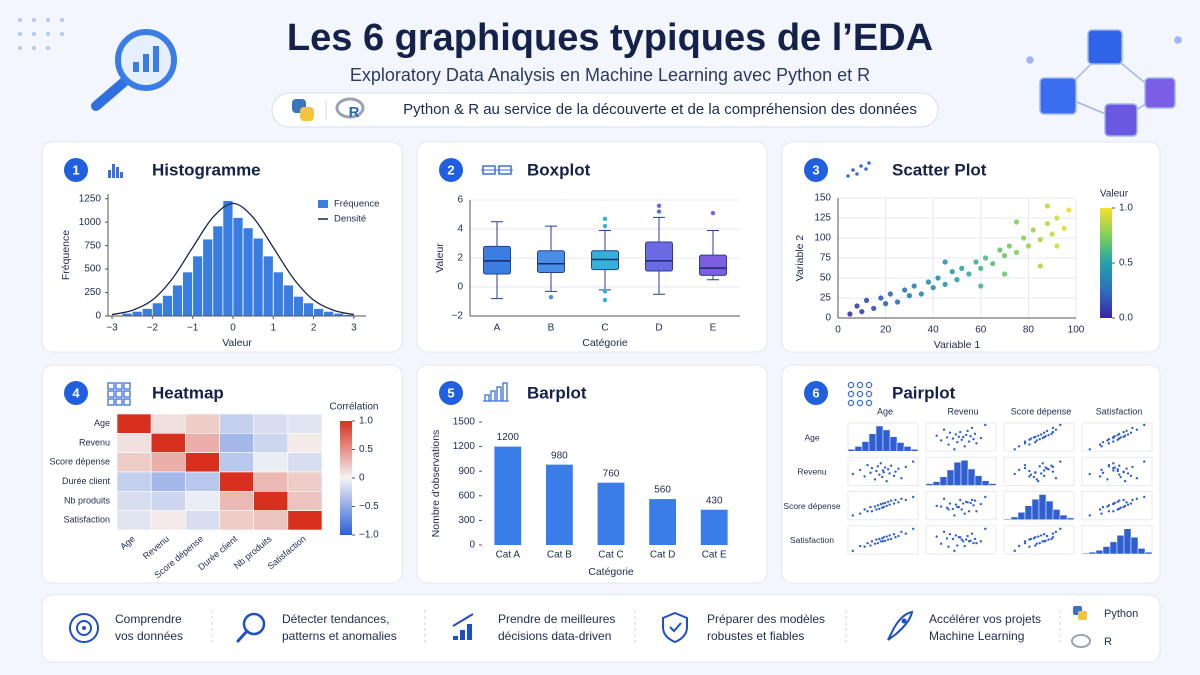  I want to click on colorbar-title: Valeur, so click(1114, 194).